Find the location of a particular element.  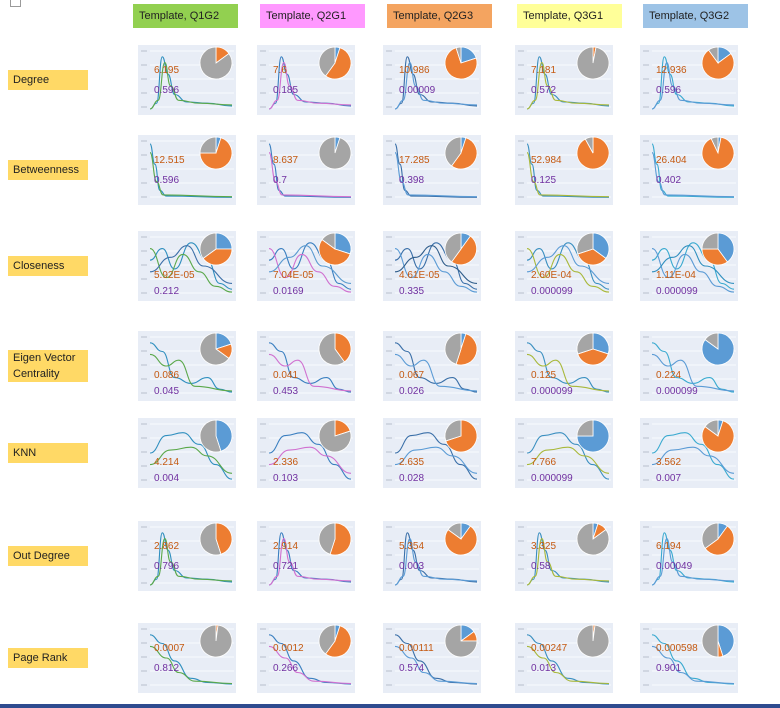

value-secondary: 0.335 is located at coordinates (412, 291).